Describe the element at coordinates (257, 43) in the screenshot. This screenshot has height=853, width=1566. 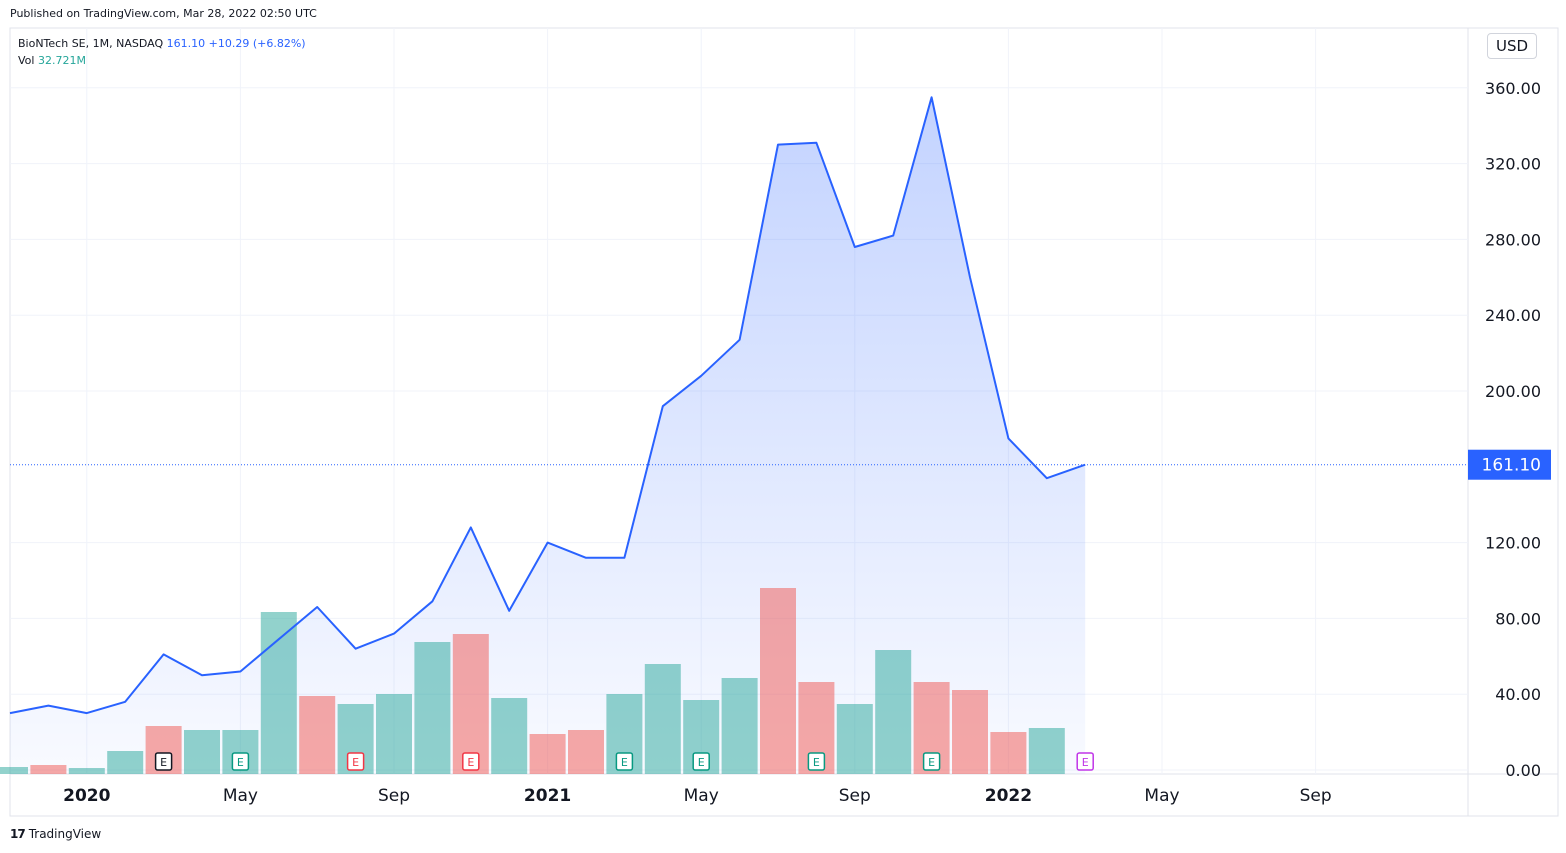
I see `price-change: +10.29 (+6.82%)` at that location.